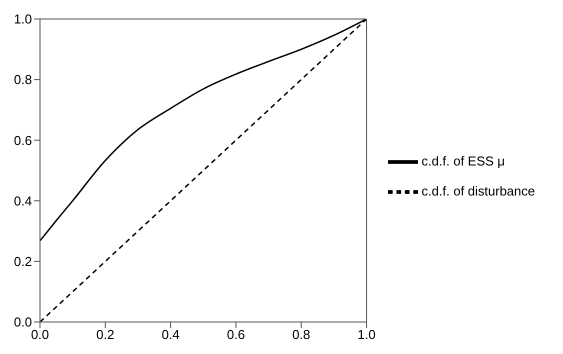  I want to click on x-tick-label: 1.0, so click(367, 334).